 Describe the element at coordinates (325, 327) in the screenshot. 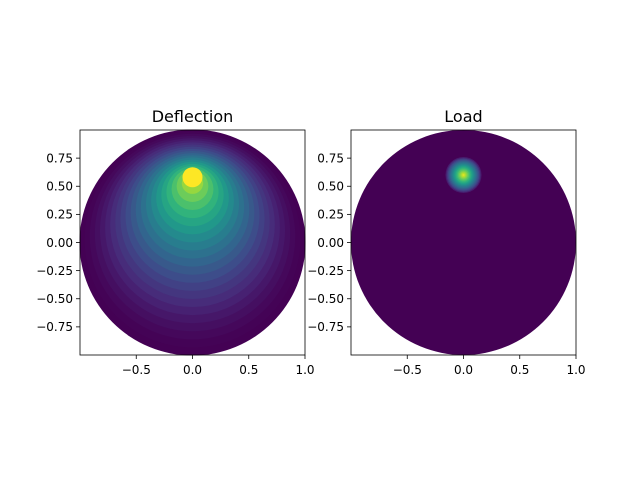

I see `load-ytick-label: −0.75` at that location.